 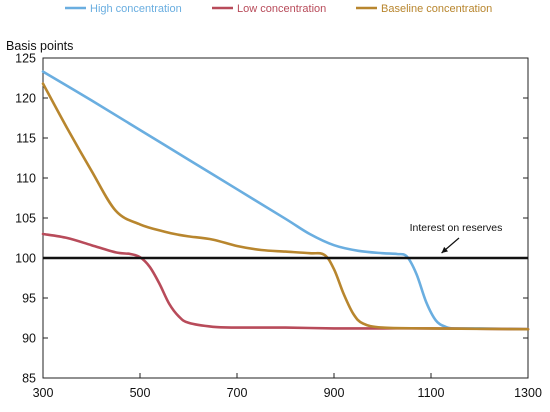 What do you see at coordinates (136, 9) in the screenshot?
I see `legend-label-high-concentration: High concentration` at bounding box center [136, 9].